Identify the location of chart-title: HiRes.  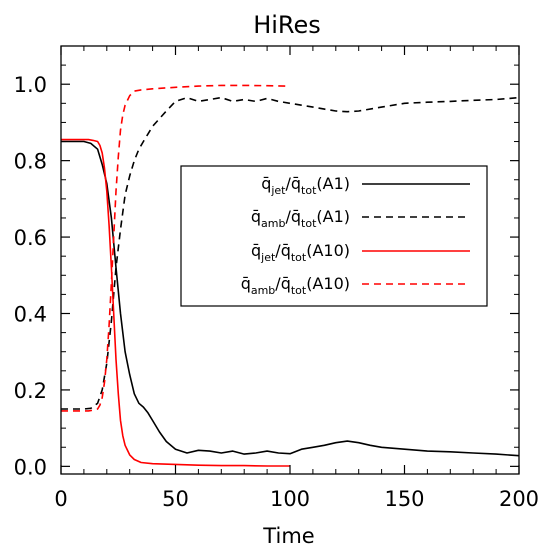
(287, 25).